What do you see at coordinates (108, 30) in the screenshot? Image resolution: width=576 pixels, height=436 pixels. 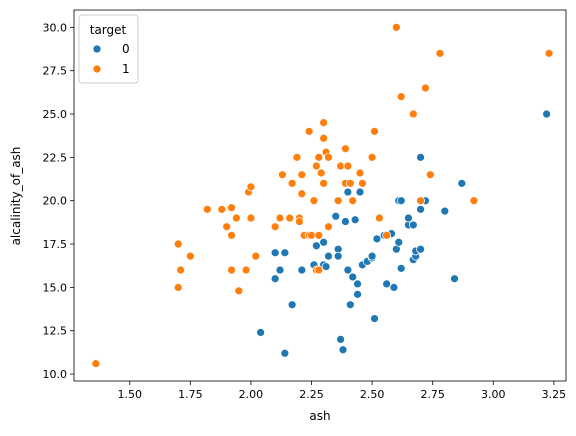 I see `legend-title: target` at bounding box center [108, 30].